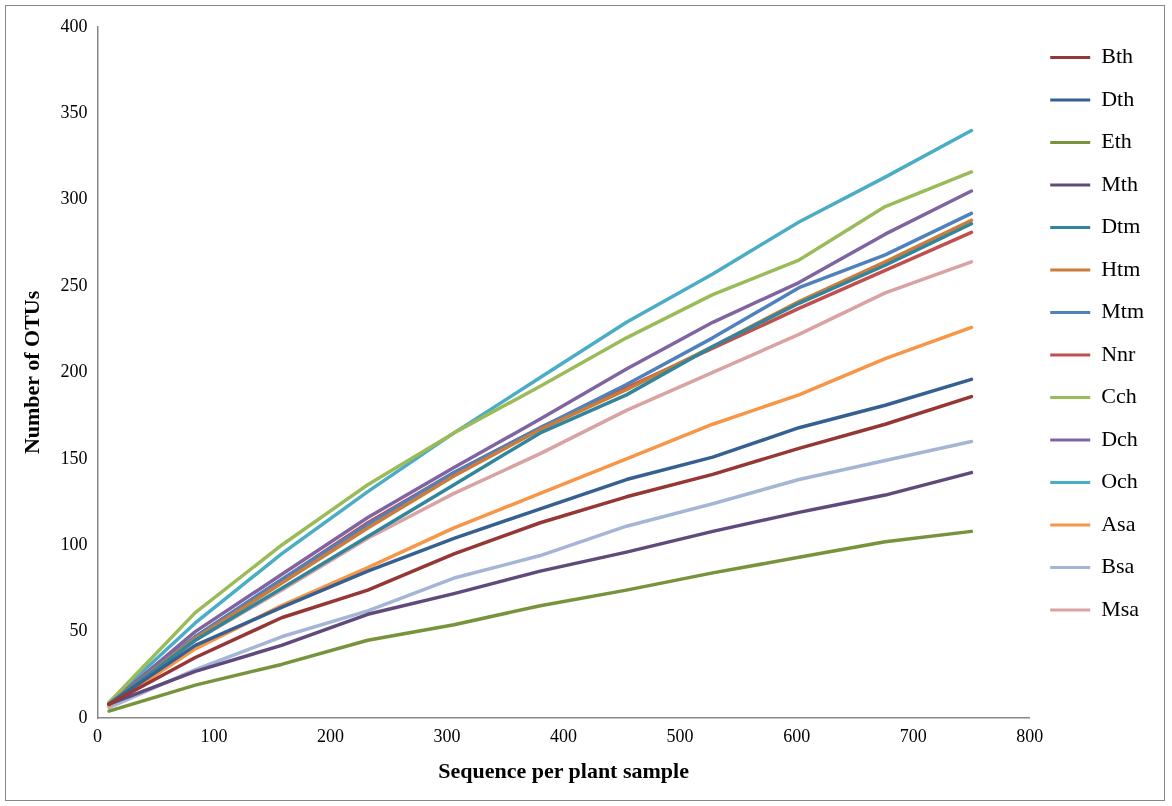 The image size is (1172, 806). Describe the element at coordinates (1119, 481) in the screenshot. I see `legend-label: Och` at that location.